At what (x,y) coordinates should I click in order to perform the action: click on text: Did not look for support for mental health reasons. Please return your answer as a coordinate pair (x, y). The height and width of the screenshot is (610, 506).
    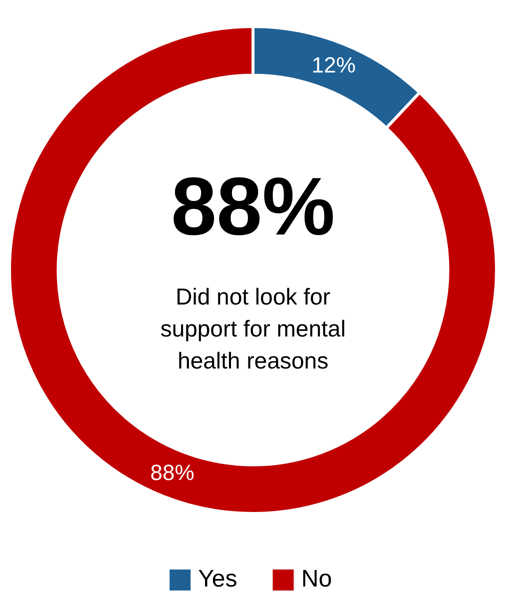
    Looking at the image, I should click on (253, 328).